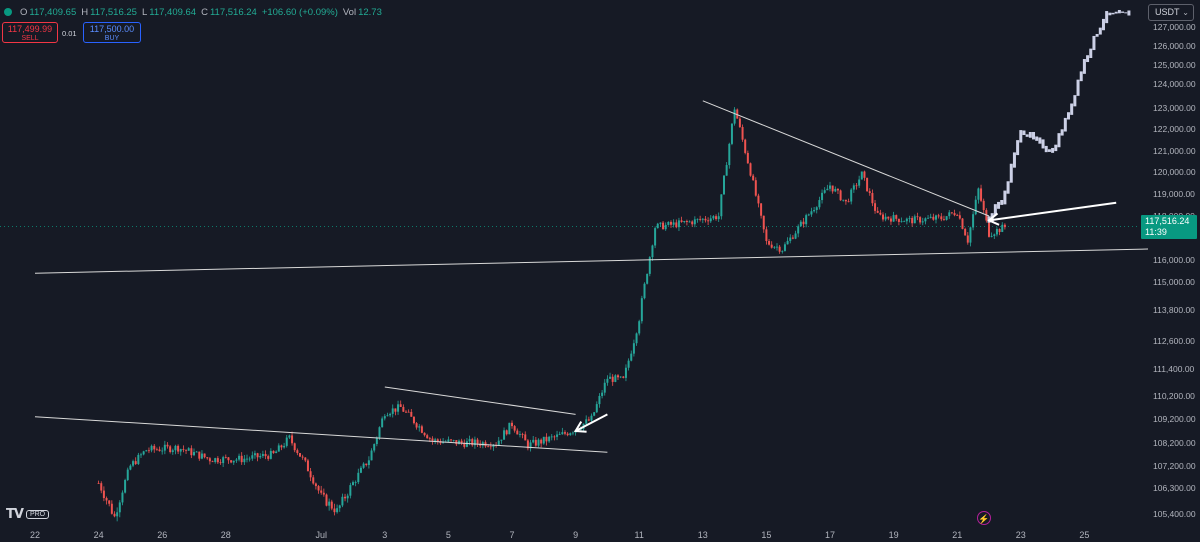  Describe the element at coordinates (480, 400) in the screenshot. I see `trendline` at that location.